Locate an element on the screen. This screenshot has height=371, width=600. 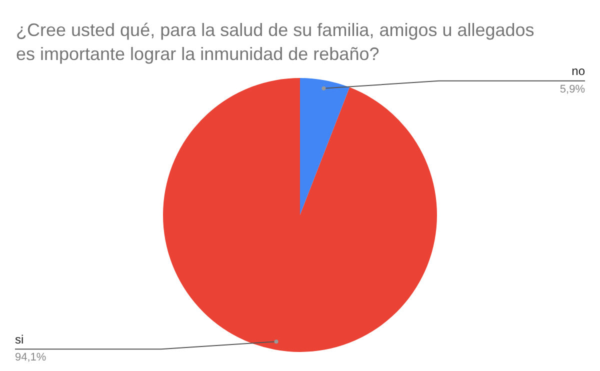
chart-title: ¿Cree usted qué, para la salud de su familia, amigos u allegados es importante lograr la inmunidad de rebaño? is located at coordinates (276, 42).